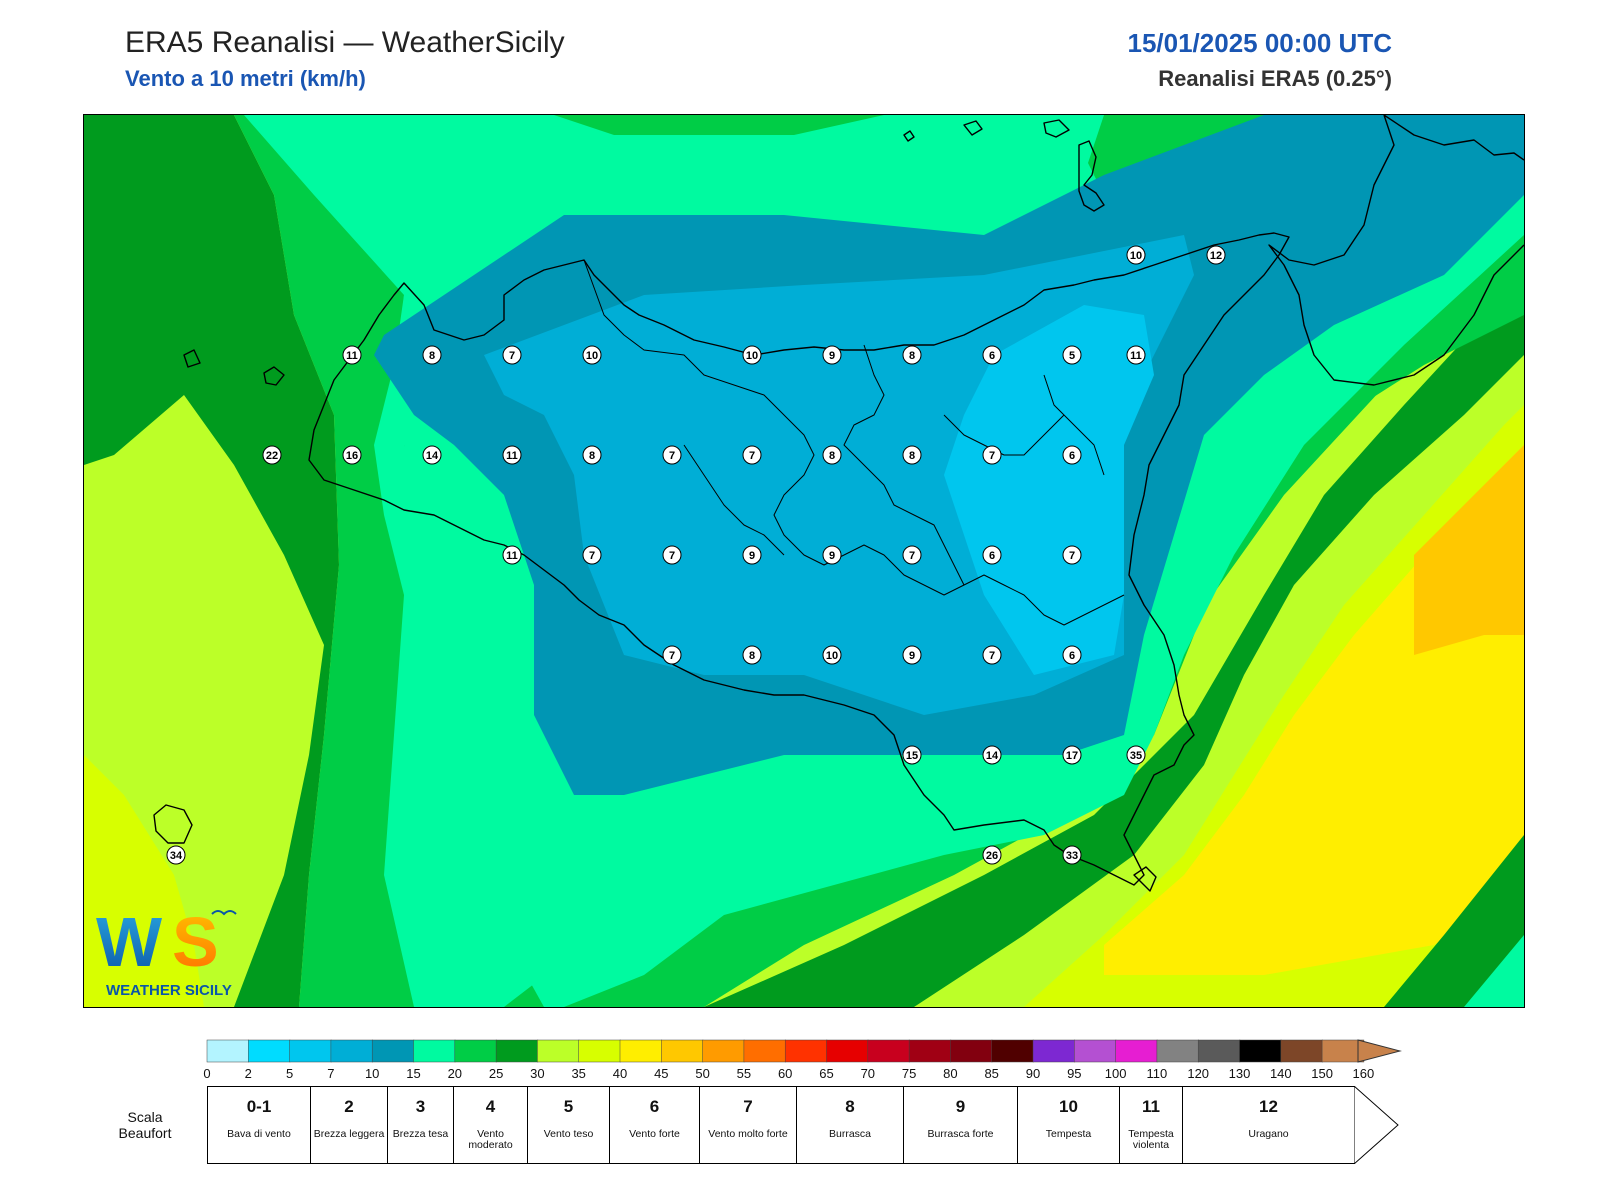 This screenshot has width=1600, height=1200. I want to click on wind-label-value: 16, so click(352, 456).